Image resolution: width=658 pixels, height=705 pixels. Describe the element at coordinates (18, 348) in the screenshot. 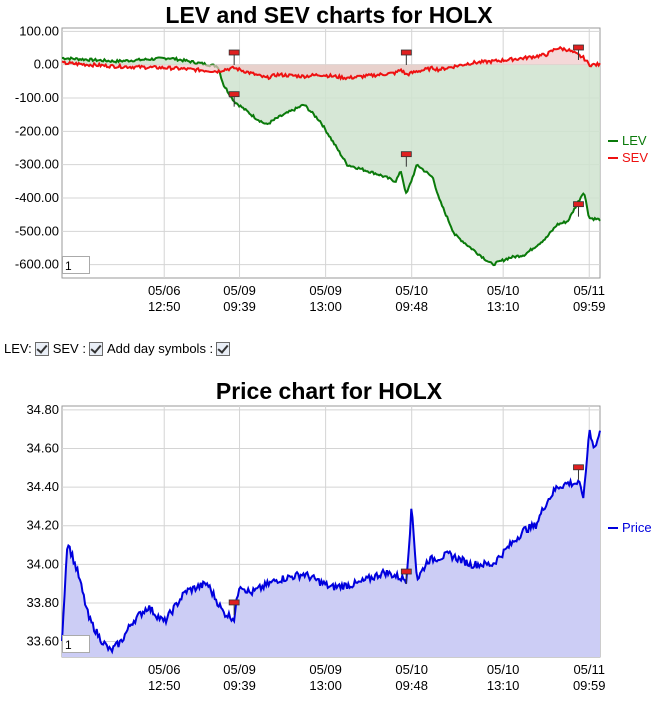

I see `lev-toggle-label: LEV:` at that location.